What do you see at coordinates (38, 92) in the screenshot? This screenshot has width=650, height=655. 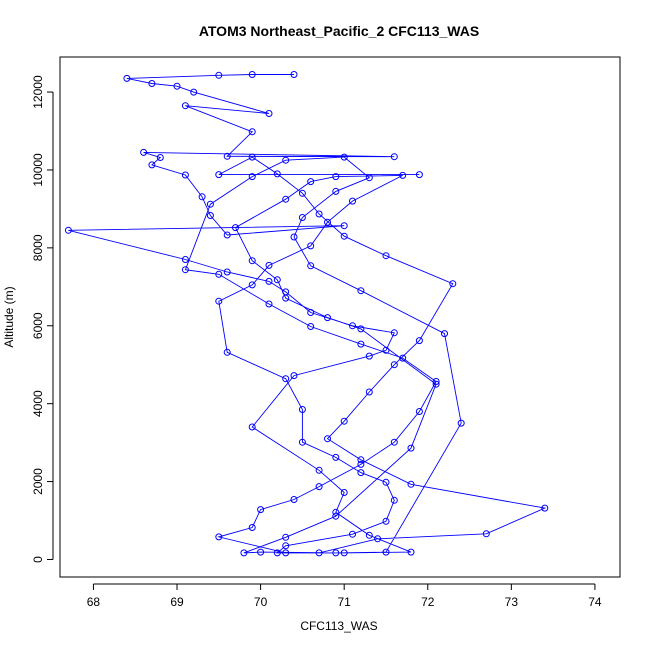 I see `y-tick-label: 12000` at bounding box center [38, 92].